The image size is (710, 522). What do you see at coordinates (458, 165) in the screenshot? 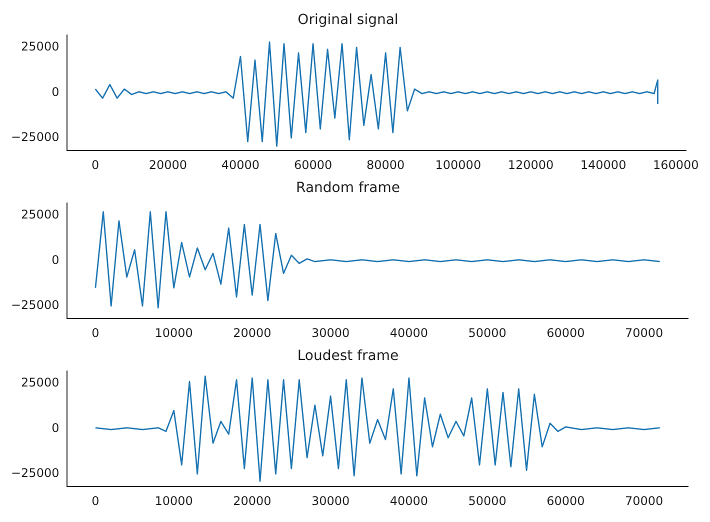
I see `x-tick-label: 100000` at bounding box center [458, 165].